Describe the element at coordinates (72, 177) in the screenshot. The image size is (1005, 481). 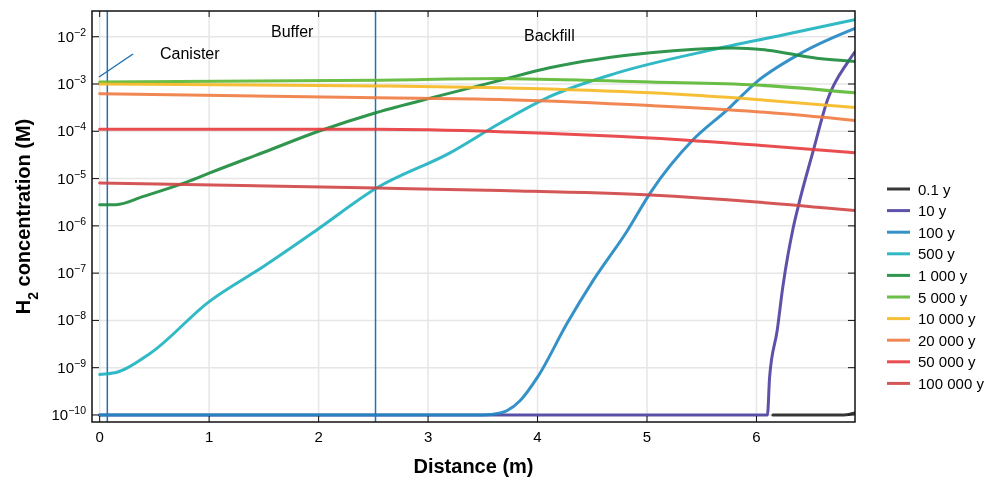
I see `y-tick-label: 10$^{−5}$` at that location.